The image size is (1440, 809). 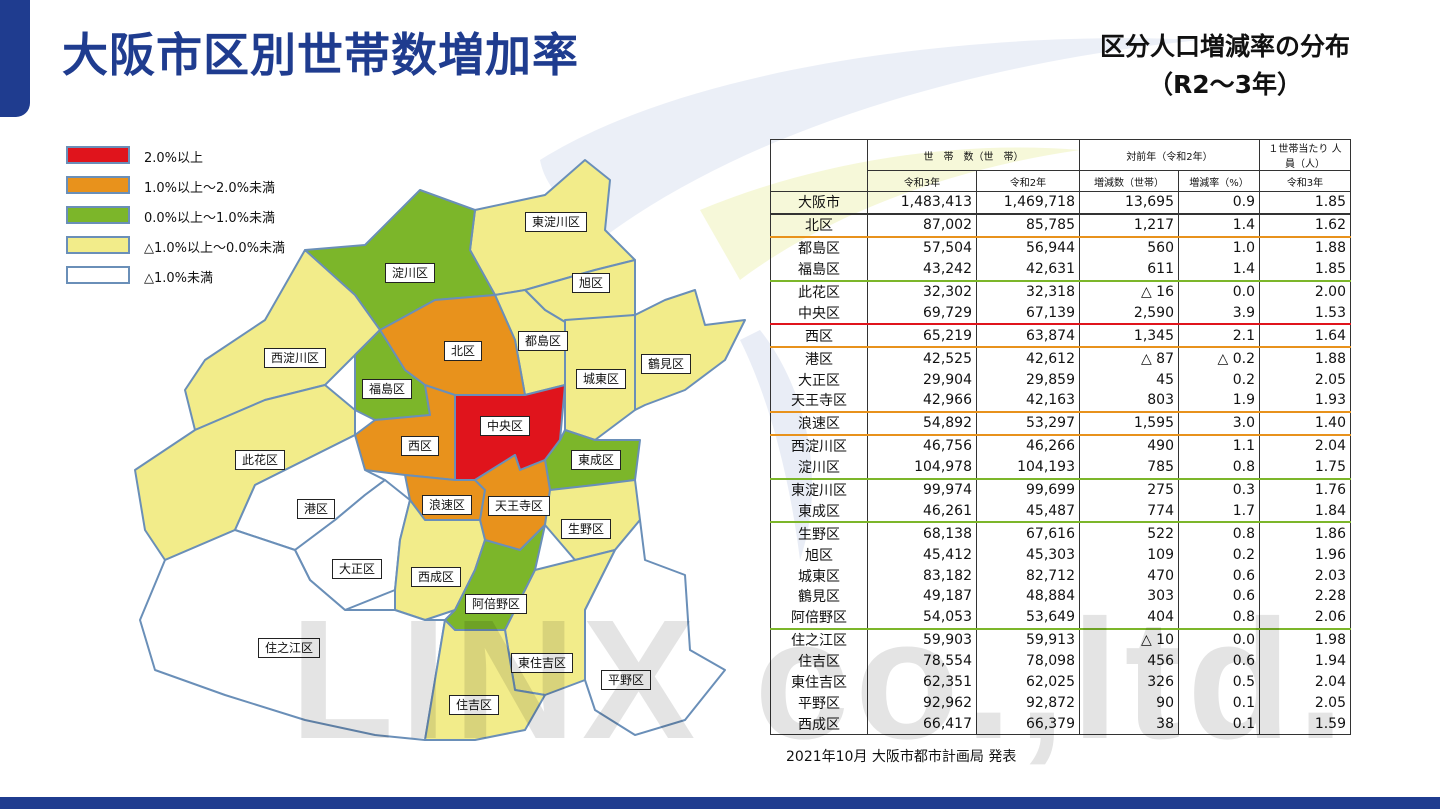 I want to click on source-note: 2021年10月 大阪市都市計画局 発表, so click(x=901, y=757).